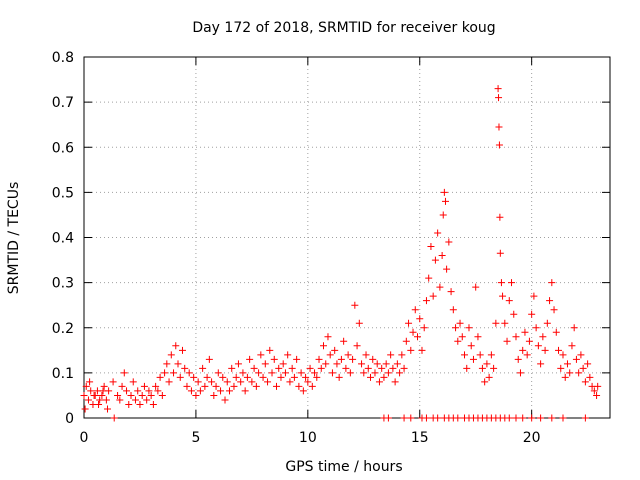  What do you see at coordinates (63, 329) in the screenshot?
I see `y-tick-label: 0.2` at bounding box center [63, 329].